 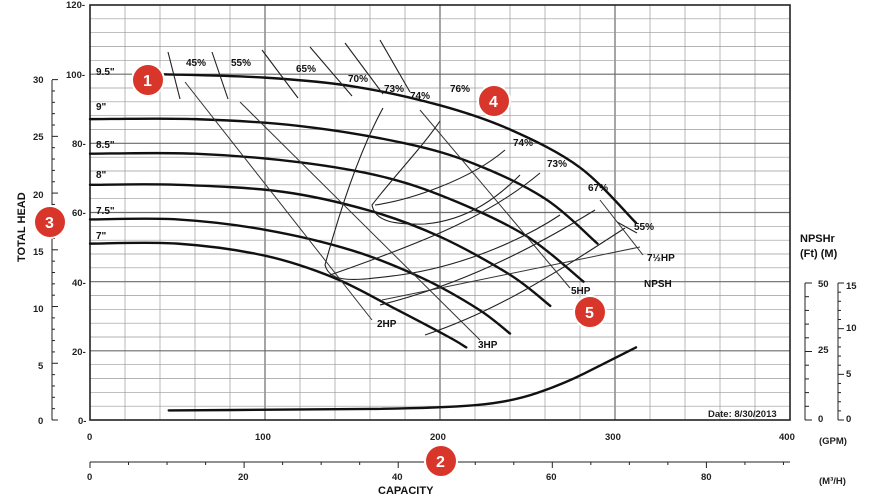 I want to click on hp-line-7-5hp, so click(x=621, y=227).